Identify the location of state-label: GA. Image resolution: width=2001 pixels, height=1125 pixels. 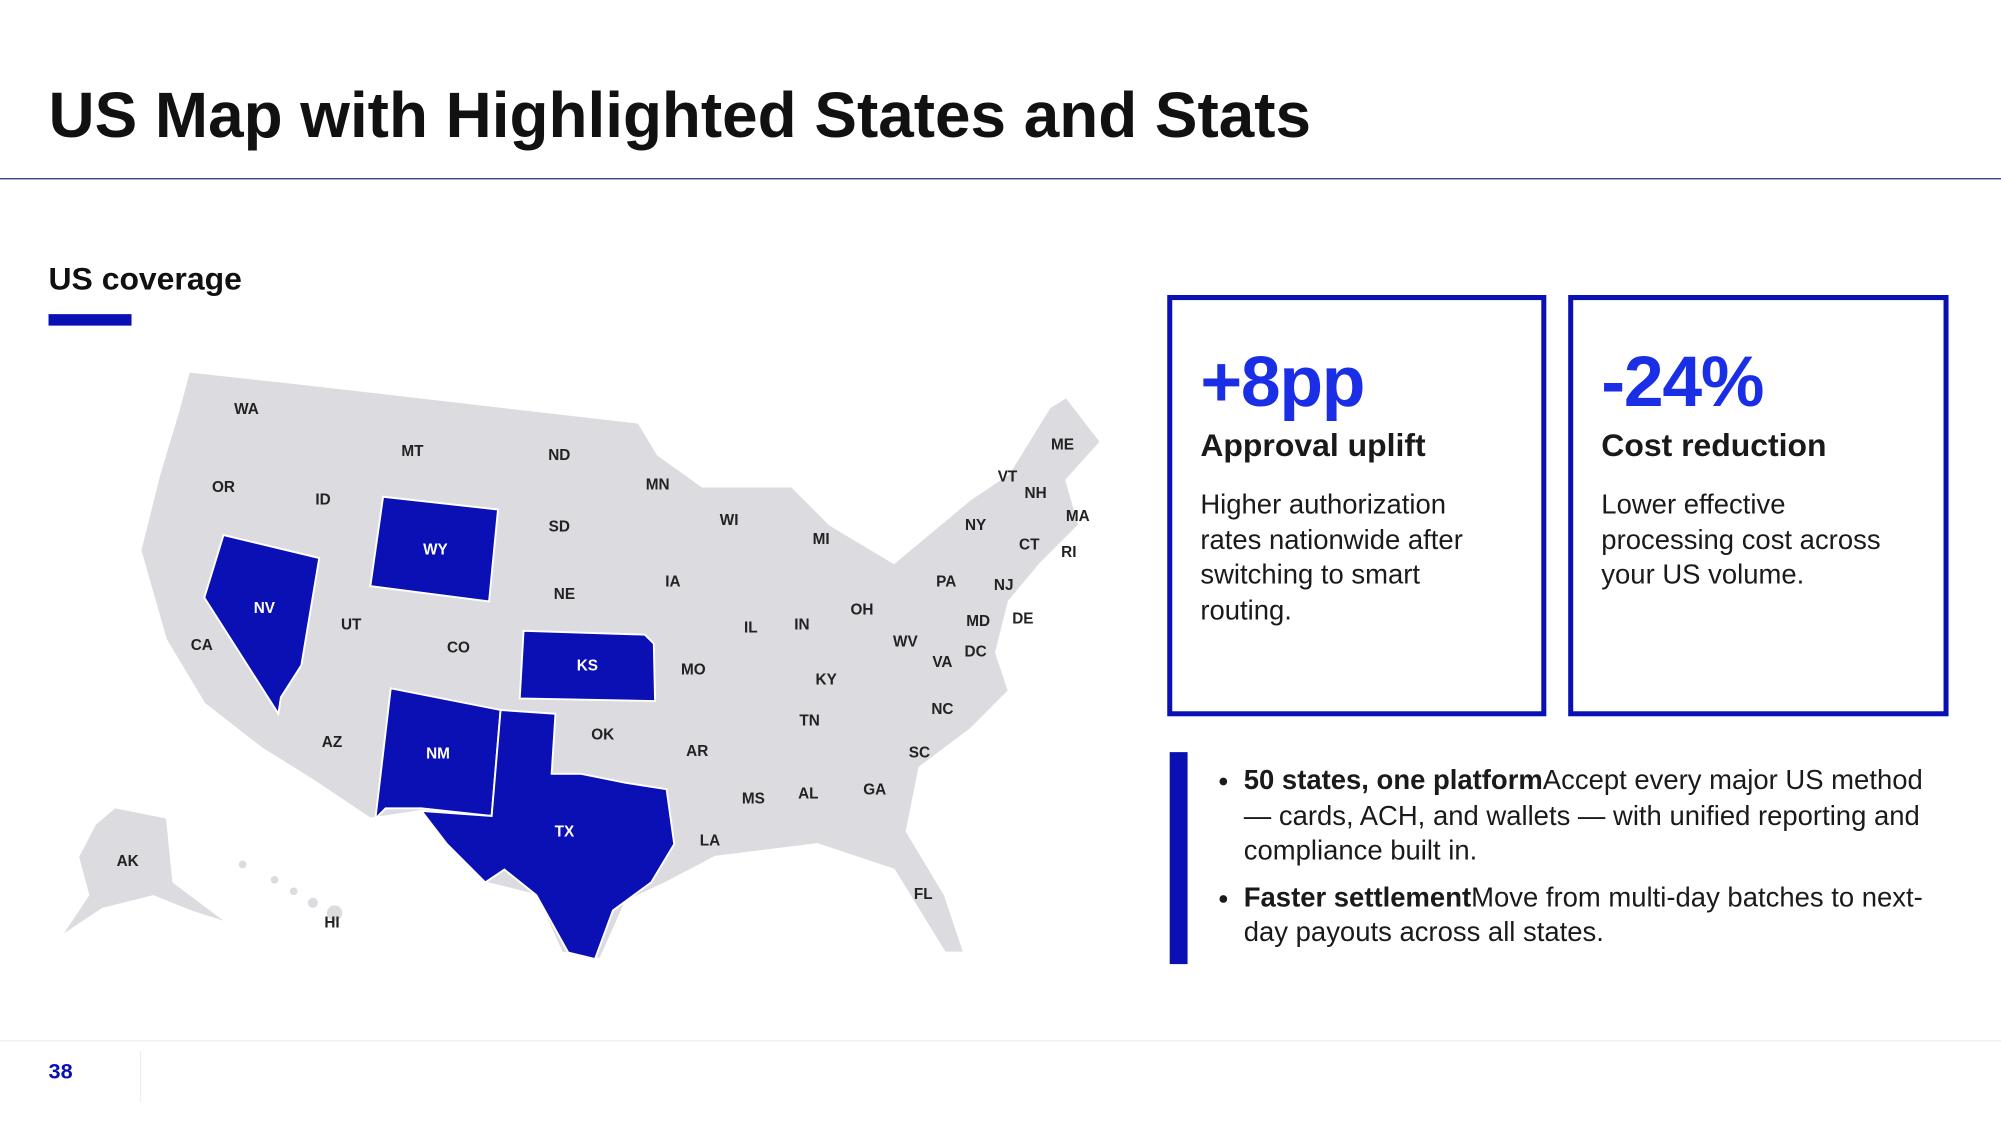
(874, 789).